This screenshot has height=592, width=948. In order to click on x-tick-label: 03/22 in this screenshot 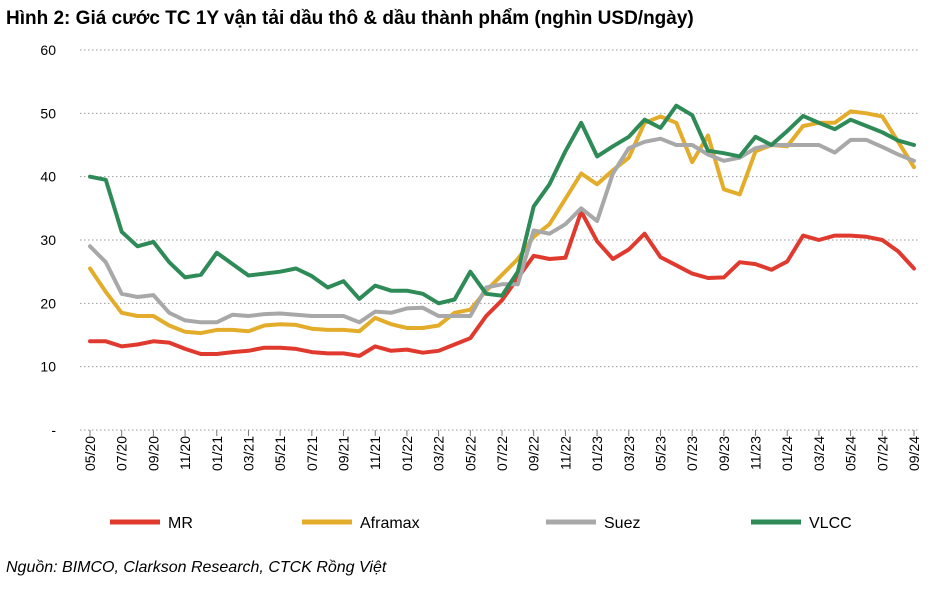, I will do `click(439, 453)`.